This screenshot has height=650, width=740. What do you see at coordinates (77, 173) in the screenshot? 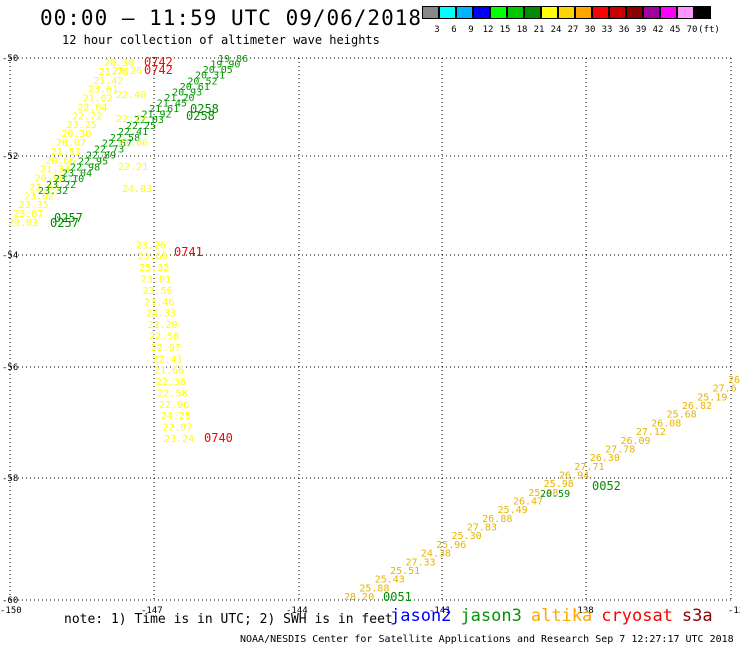
I see `wave-height-label: 23.04` at bounding box center [77, 173].